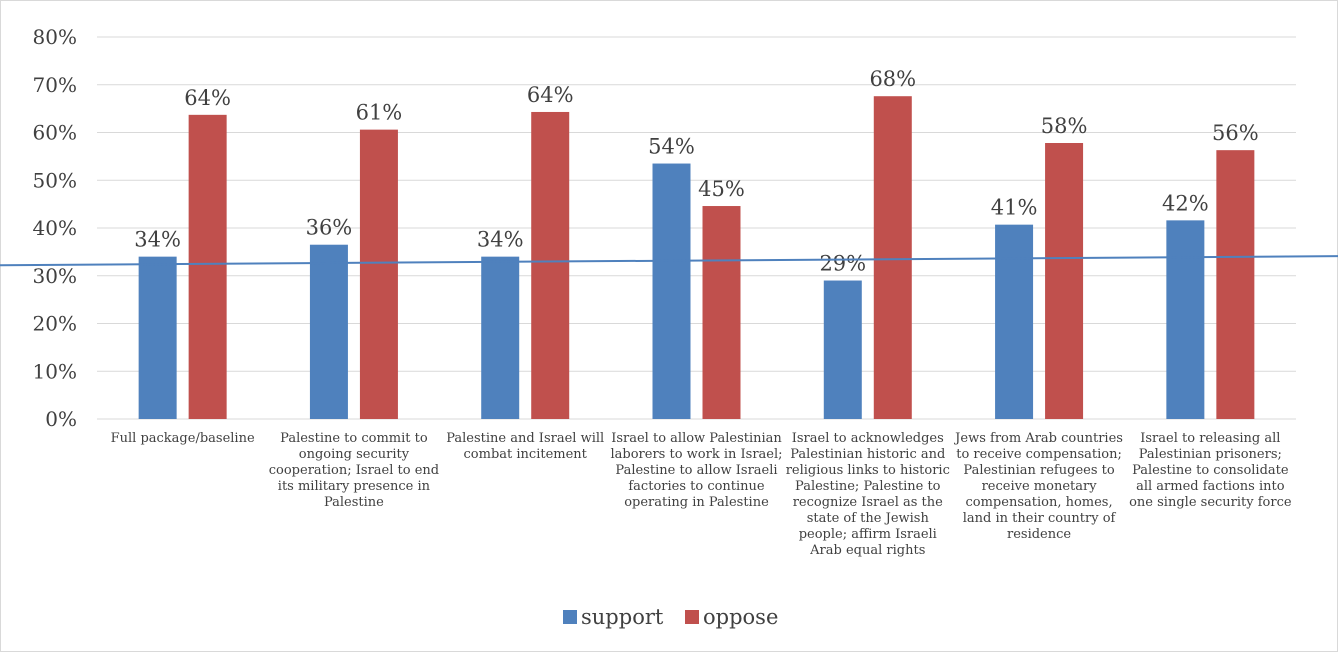  Describe the element at coordinates (892, 79) in the screenshot. I see `data-label-oppose: 68%` at that location.